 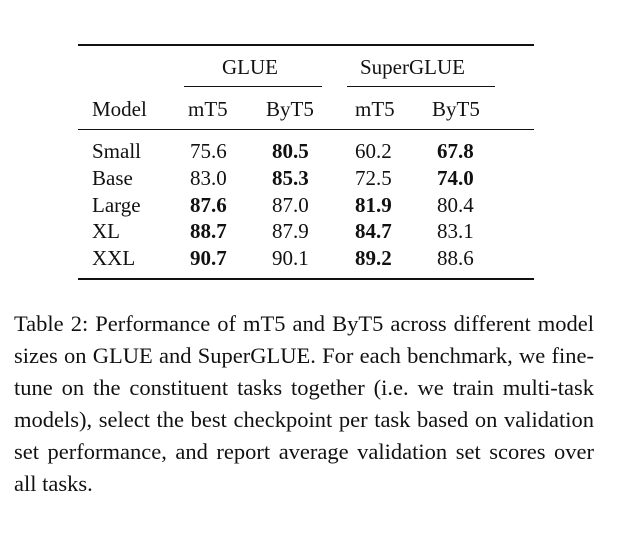 I want to click on row-model-xl: XL, so click(x=106, y=231).